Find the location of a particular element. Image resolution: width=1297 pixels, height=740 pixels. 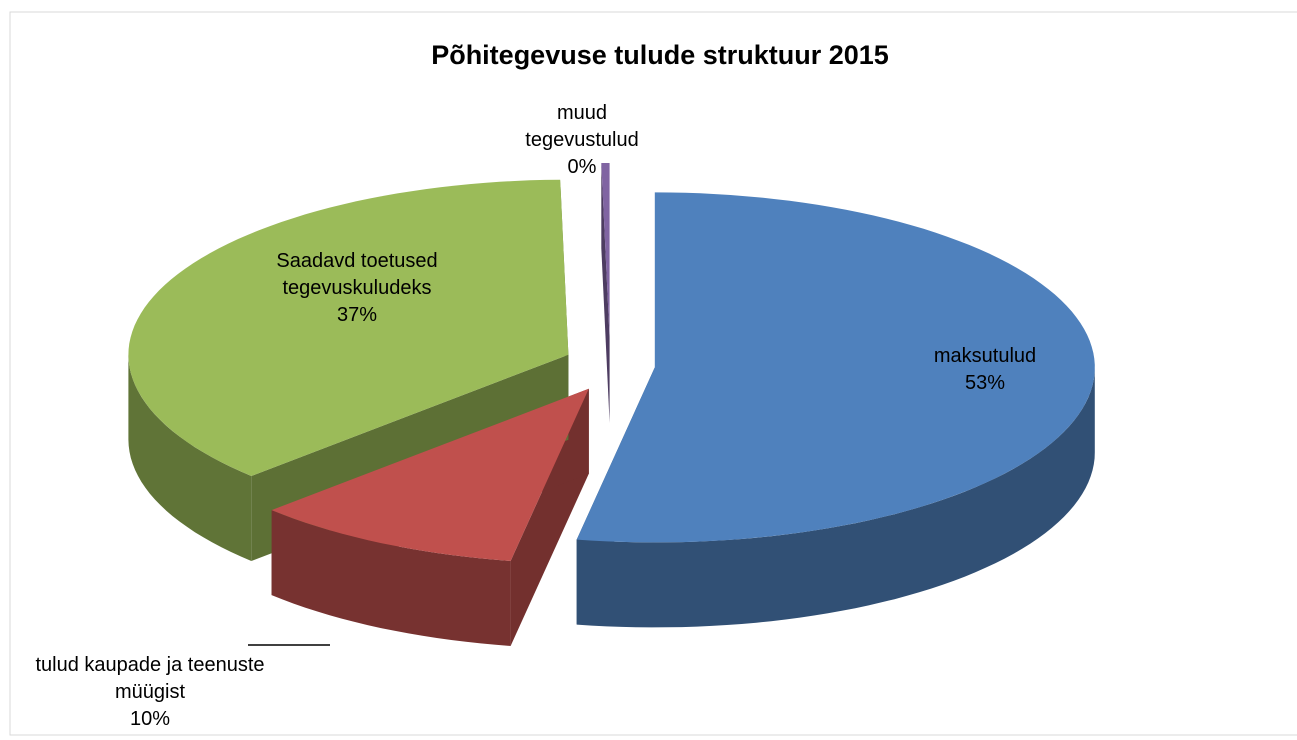

category-label: muud tegevustulud is located at coordinates (582, 126).